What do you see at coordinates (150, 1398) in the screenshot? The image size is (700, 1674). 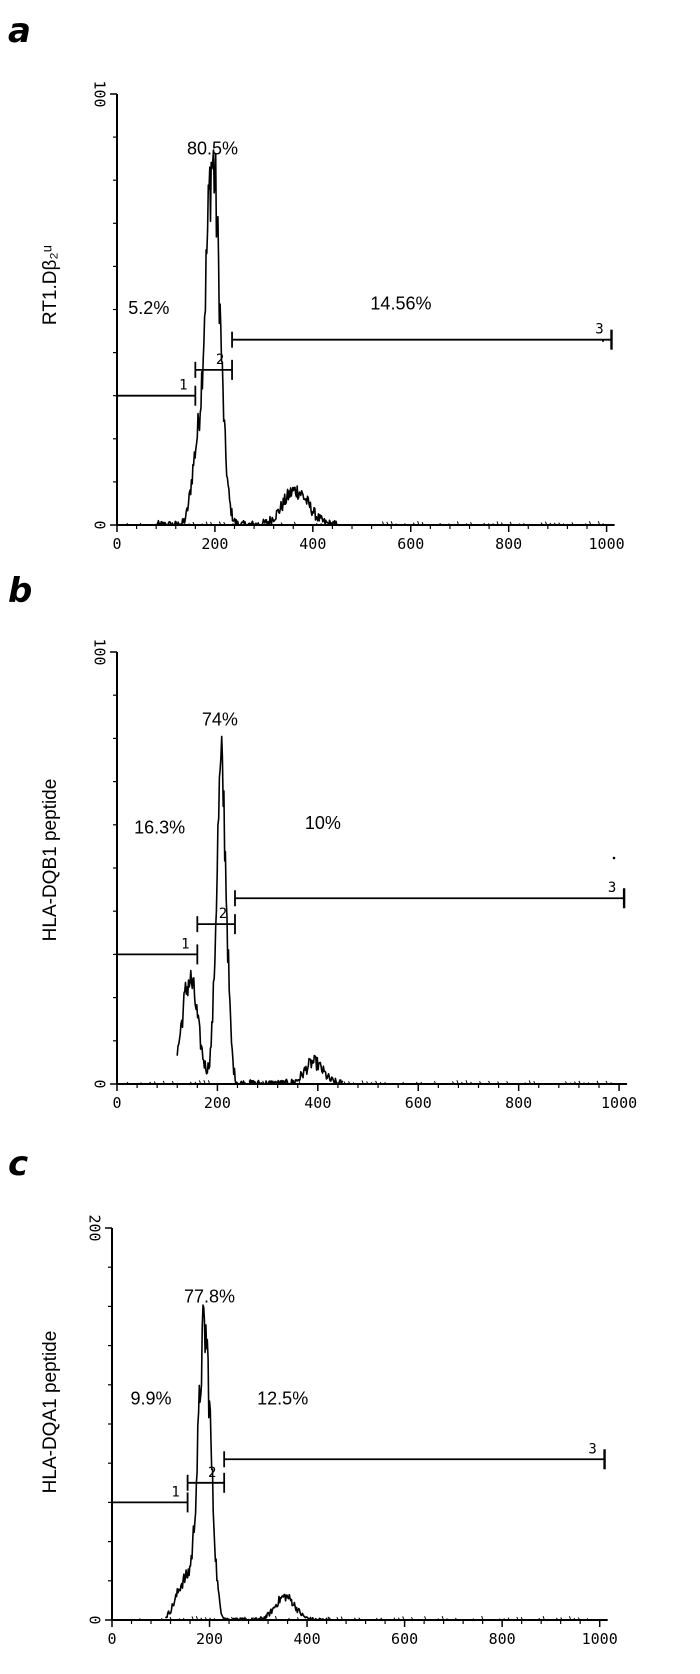 I see `percent-annotation: 9.9%` at bounding box center [150, 1398].